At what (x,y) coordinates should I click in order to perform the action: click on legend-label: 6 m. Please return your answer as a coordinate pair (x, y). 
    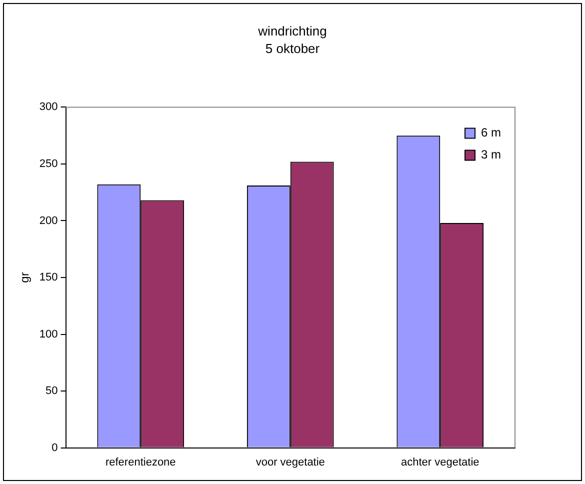
    Looking at the image, I should click on (491, 133).